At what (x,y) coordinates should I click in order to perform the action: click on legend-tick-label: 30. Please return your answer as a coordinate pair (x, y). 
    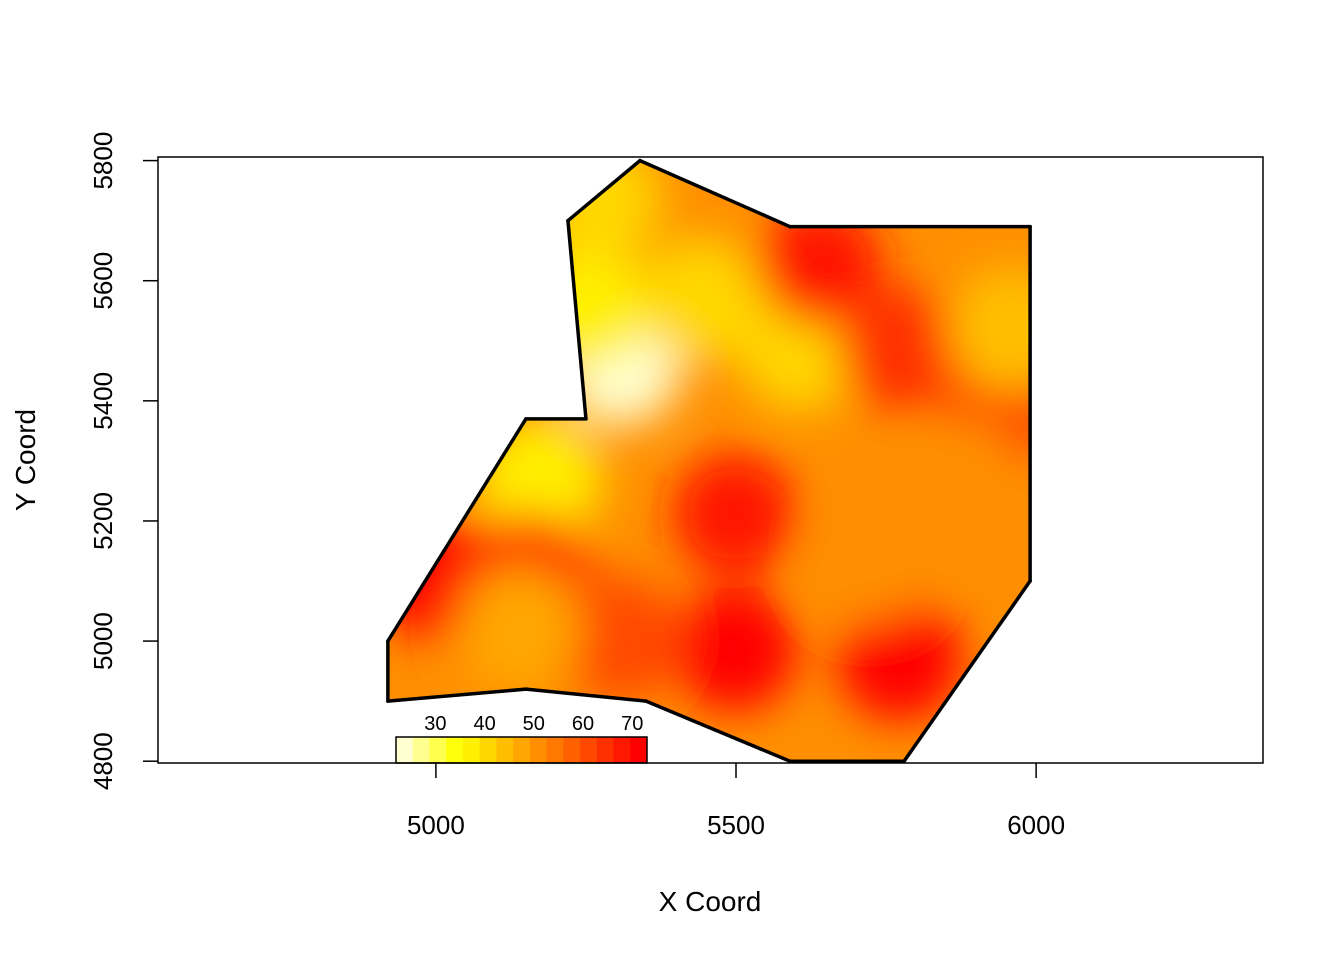
    Looking at the image, I should click on (435, 724).